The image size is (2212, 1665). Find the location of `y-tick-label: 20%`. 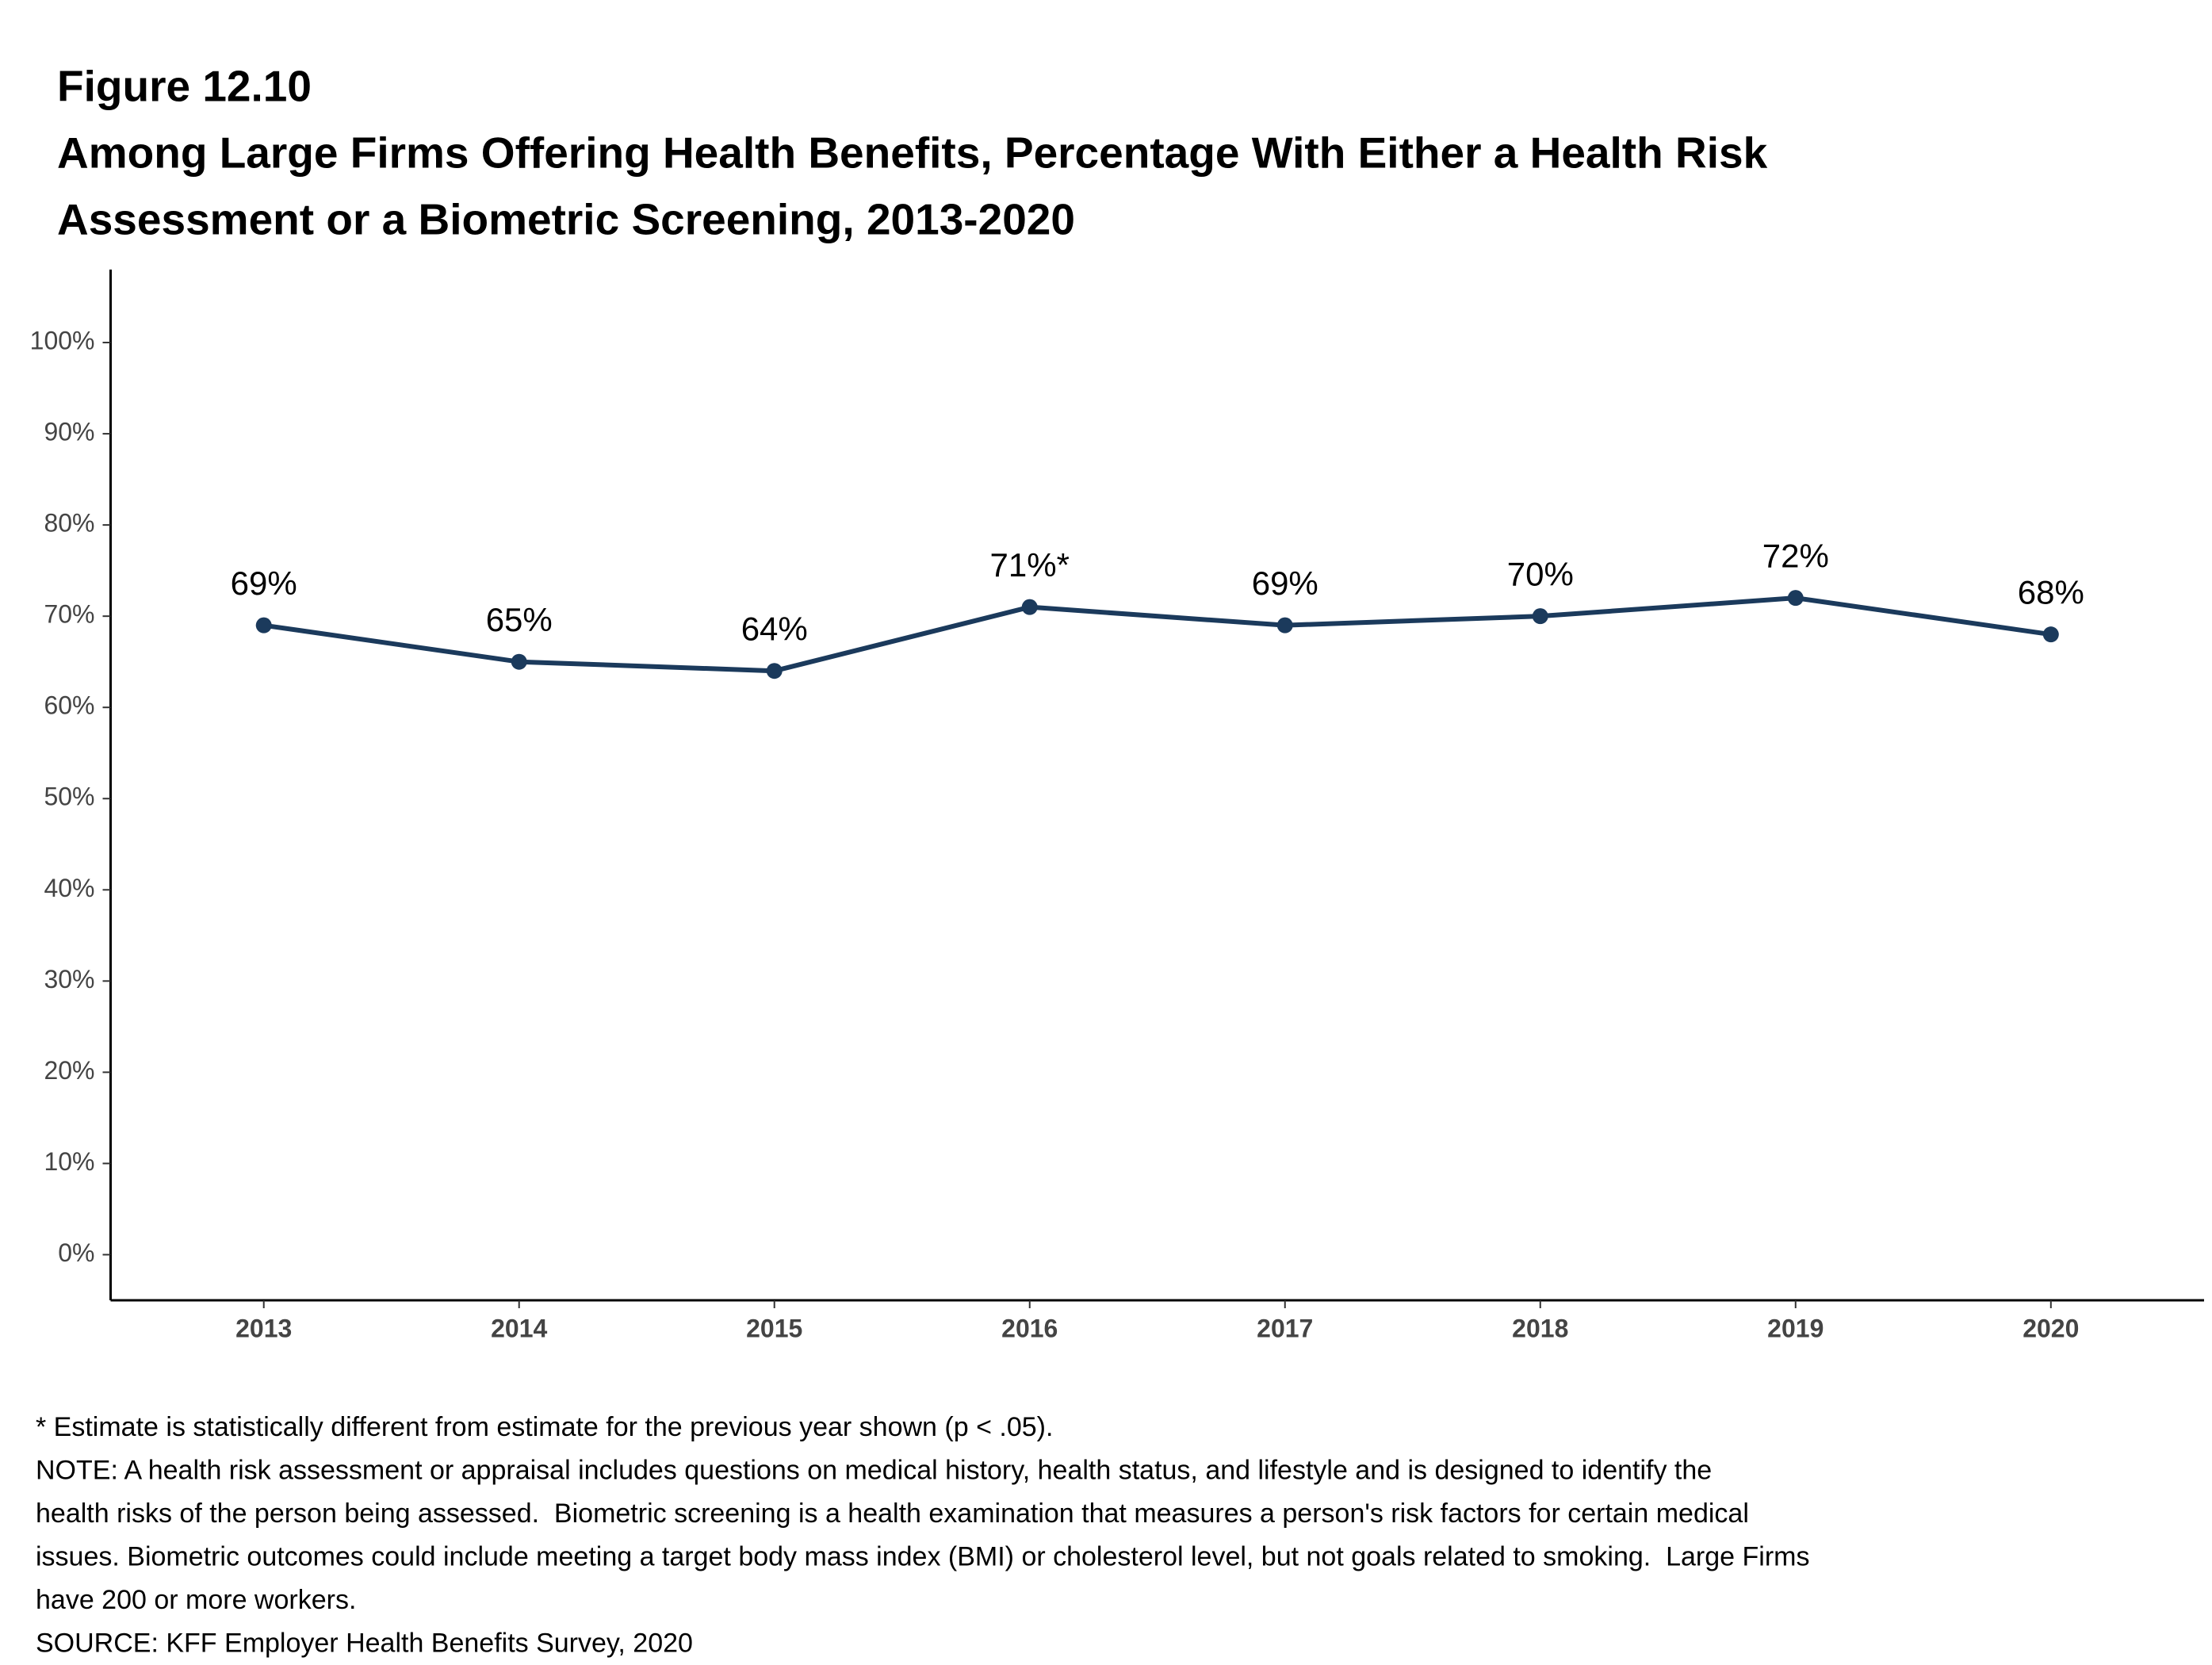

y-tick-label: 20% is located at coordinates (69, 1070).